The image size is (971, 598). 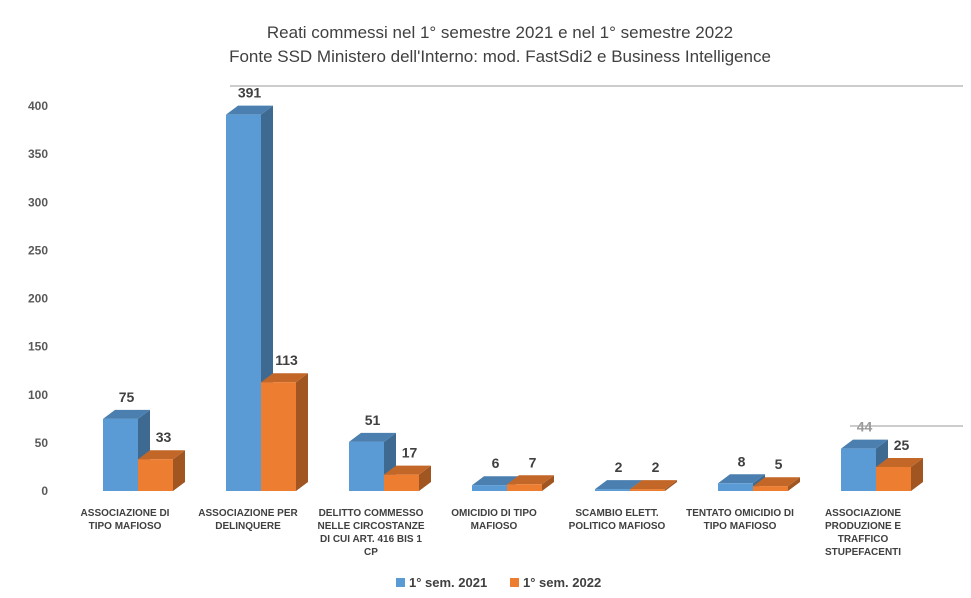 What do you see at coordinates (533, 462) in the screenshot?
I see `data-label: 7` at bounding box center [533, 462].